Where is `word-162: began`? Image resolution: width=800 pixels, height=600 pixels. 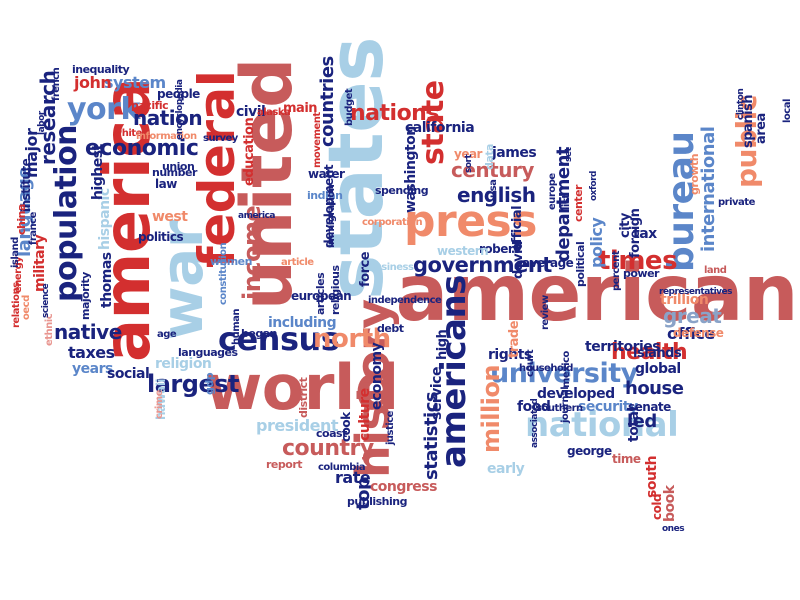
word-162: began is located at coordinates (259, 333).